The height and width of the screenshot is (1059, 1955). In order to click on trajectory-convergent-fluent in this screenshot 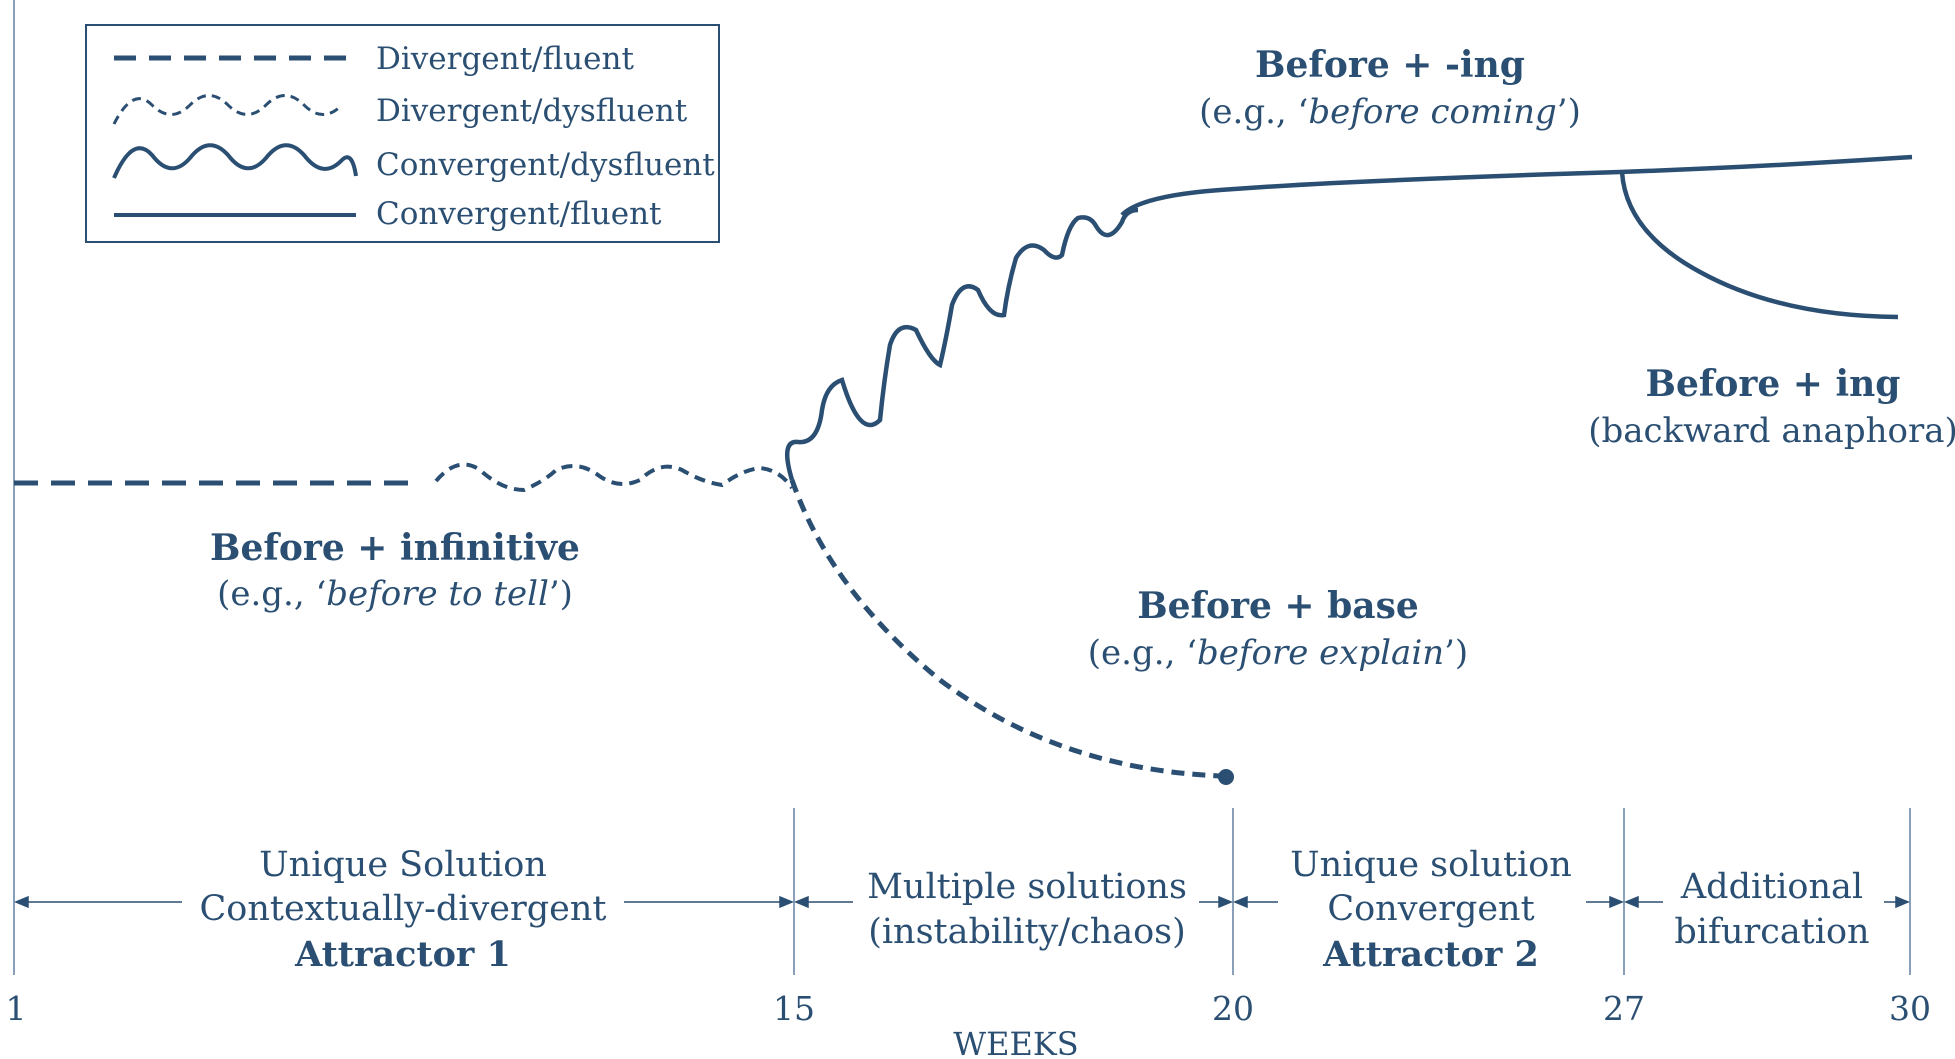, I will do `click(1516, 185)`.